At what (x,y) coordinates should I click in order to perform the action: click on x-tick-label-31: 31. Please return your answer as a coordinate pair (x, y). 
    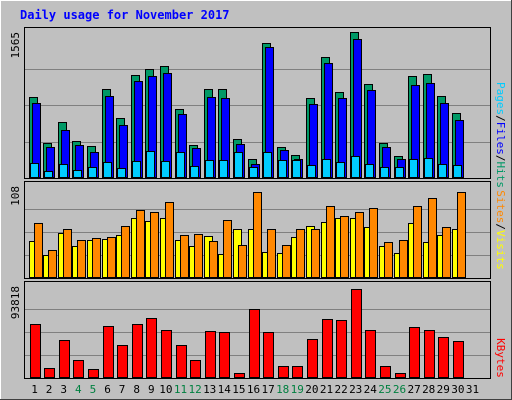
    Looking at the image, I should click on (472, 389).